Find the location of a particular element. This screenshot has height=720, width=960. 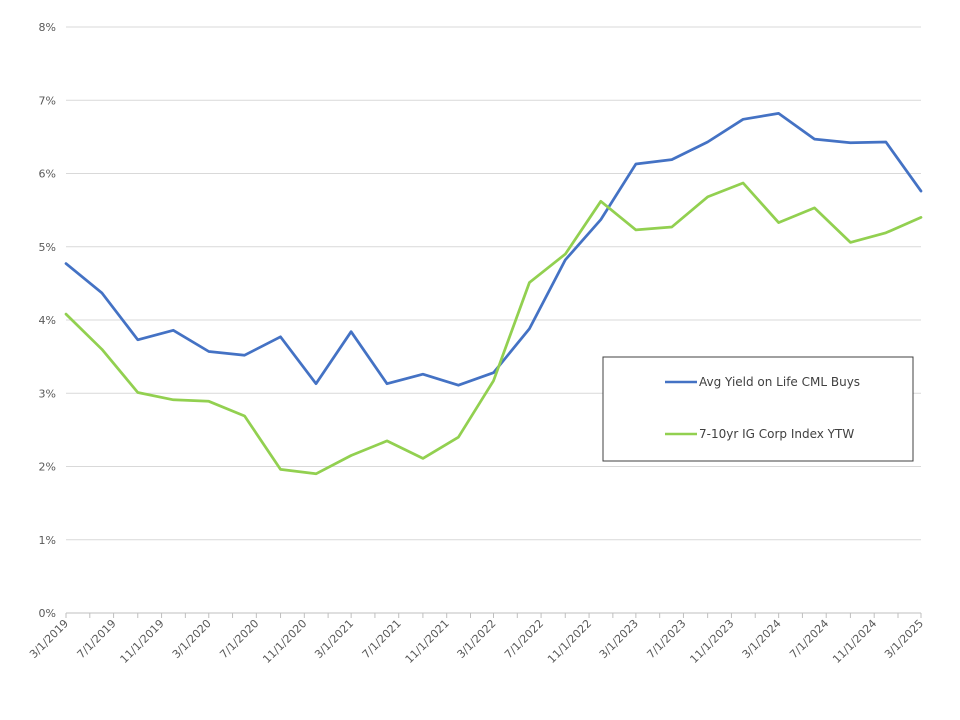

legend-label-cml-yield: Avg Yield on Life CML Buys is located at coordinates (779, 382).